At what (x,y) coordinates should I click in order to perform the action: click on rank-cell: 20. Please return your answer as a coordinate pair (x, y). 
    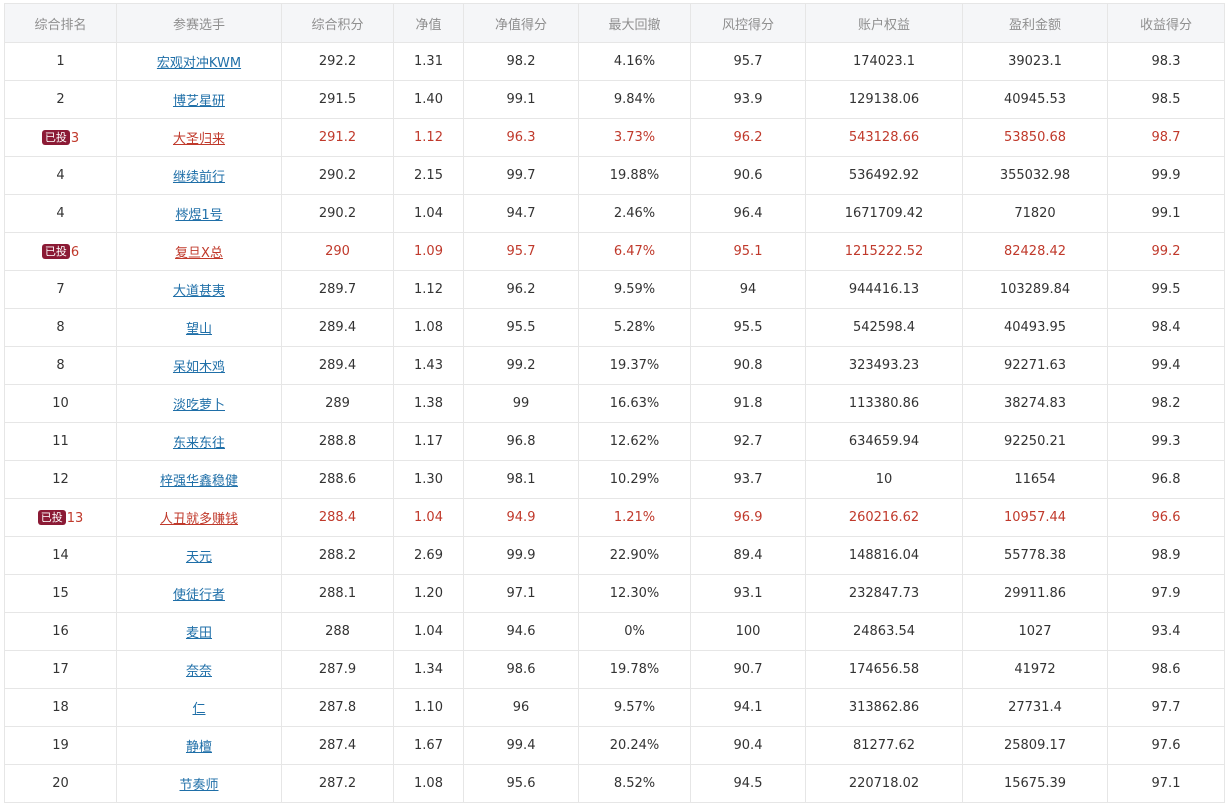
    Looking at the image, I should click on (60, 783).